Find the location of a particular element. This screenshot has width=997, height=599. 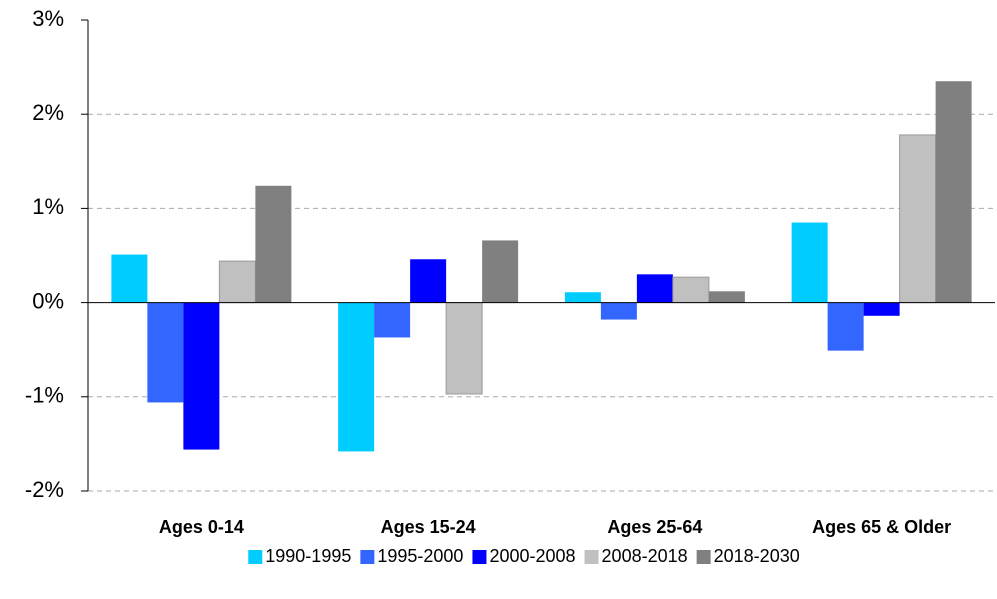

x-tick-label: Ages 25-64 is located at coordinates (654, 527).